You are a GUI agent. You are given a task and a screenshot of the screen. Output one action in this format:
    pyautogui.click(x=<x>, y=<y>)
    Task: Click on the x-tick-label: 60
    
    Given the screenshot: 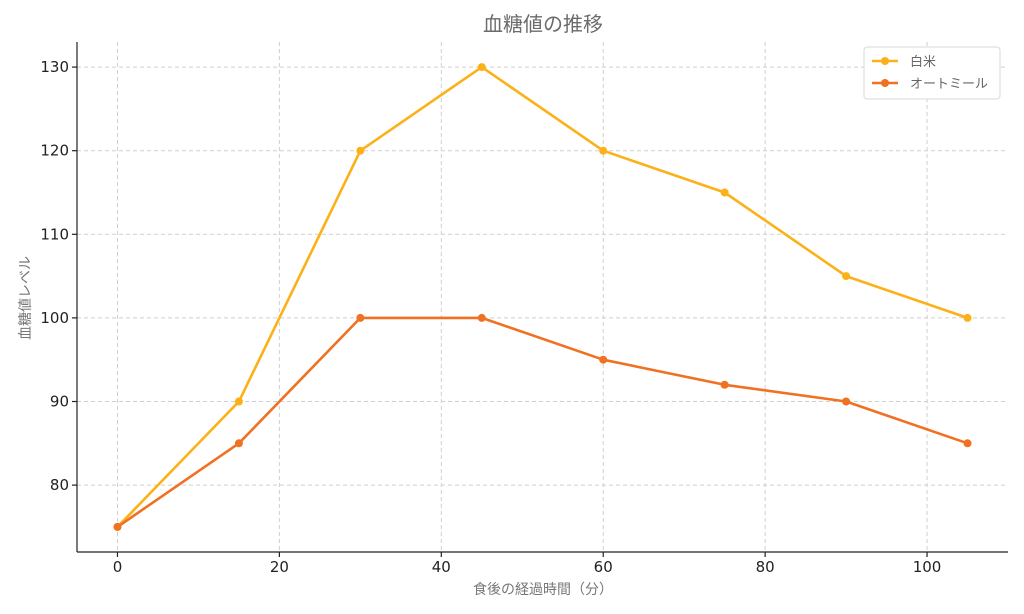 What is the action you would take?
    pyautogui.click(x=603, y=567)
    